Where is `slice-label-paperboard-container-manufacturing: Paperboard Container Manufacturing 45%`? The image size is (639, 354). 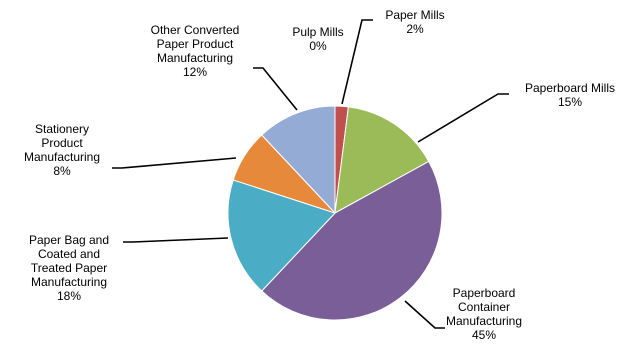
slice-label-paperboard-container-manufacturing: Paperboard Container Manufacturing 45% is located at coordinates (484, 314).